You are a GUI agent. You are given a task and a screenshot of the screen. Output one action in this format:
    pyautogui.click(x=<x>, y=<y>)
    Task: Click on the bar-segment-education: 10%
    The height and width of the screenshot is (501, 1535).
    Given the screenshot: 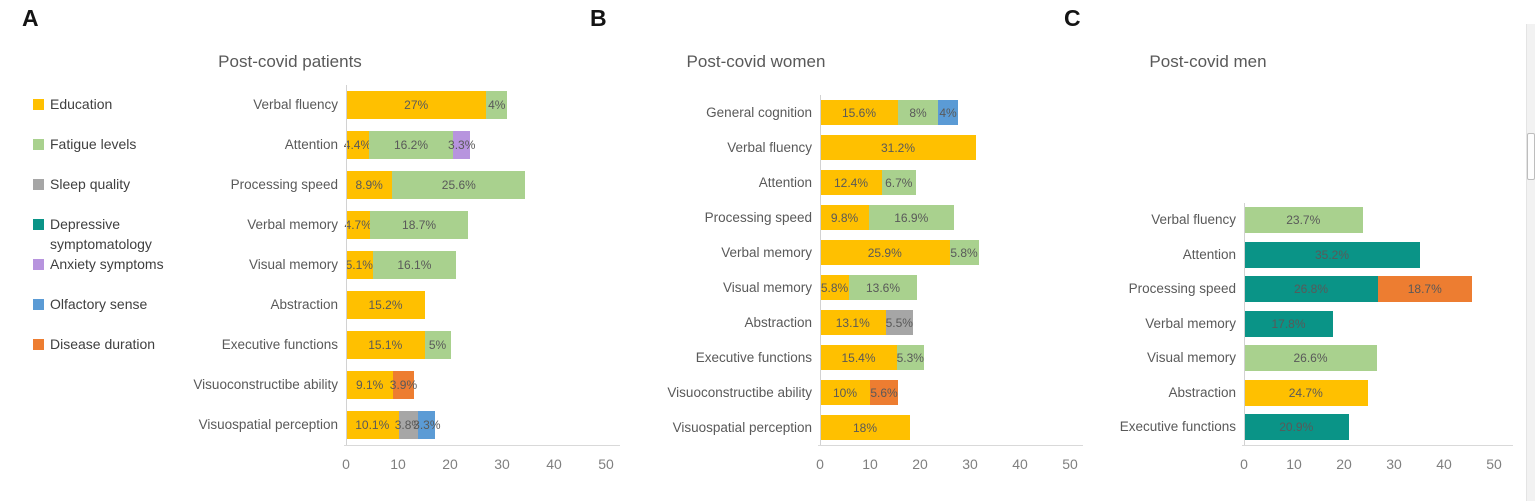 What is the action you would take?
    pyautogui.click(x=845, y=392)
    